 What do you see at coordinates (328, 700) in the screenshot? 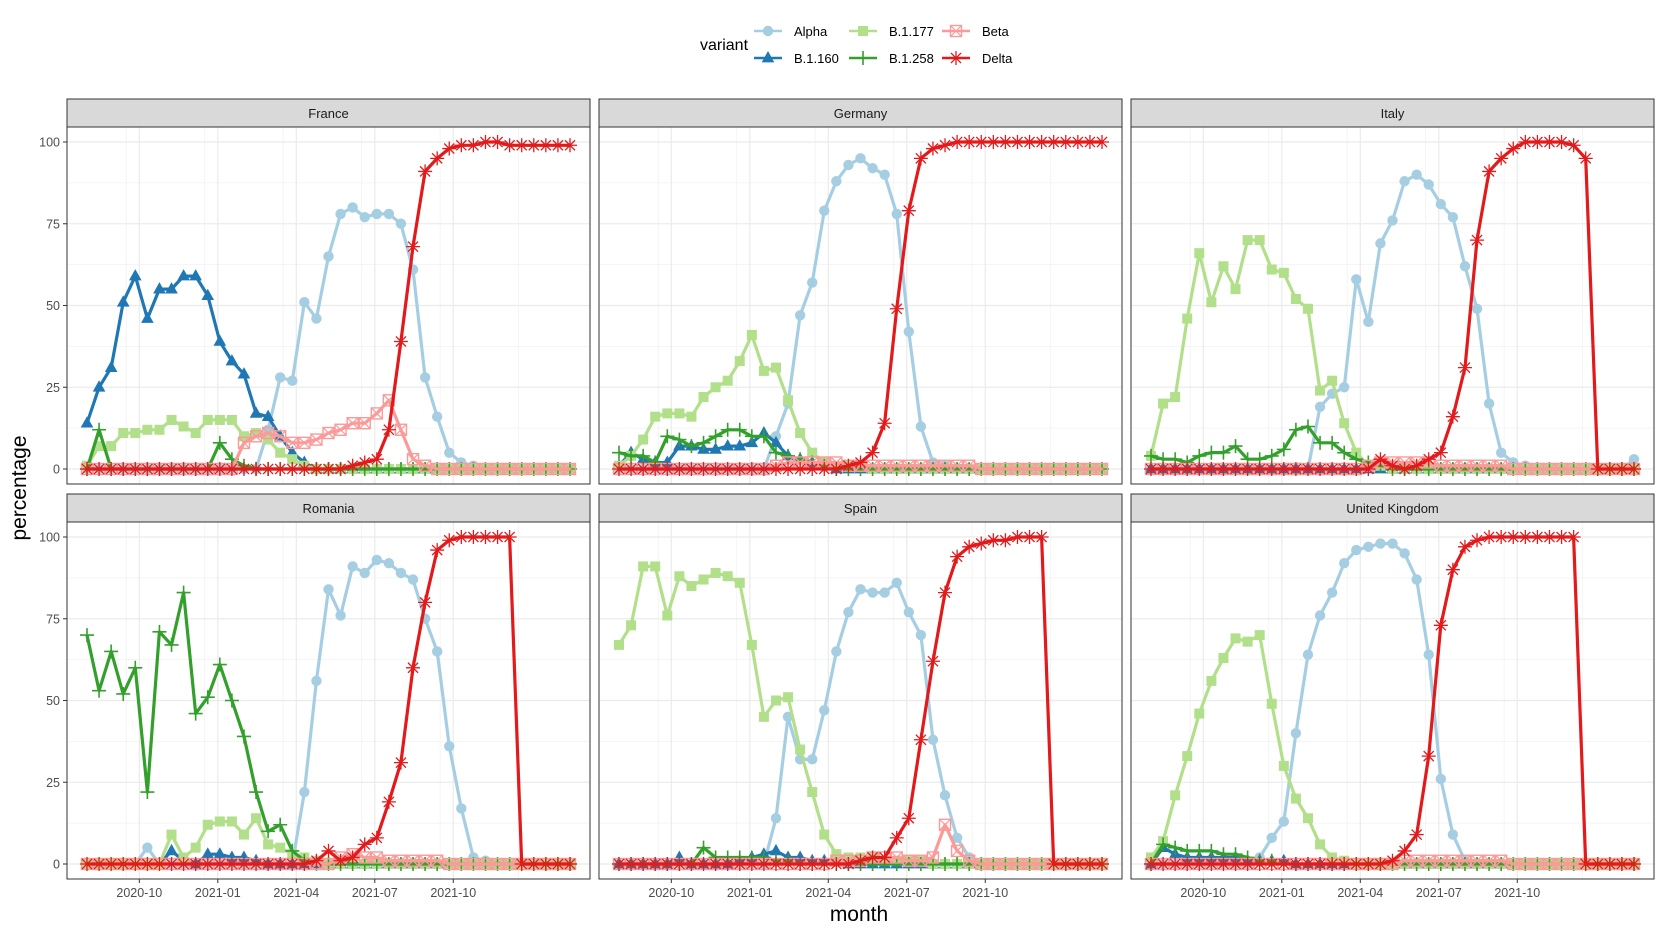
I see `series-romania-delta` at bounding box center [328, 700].